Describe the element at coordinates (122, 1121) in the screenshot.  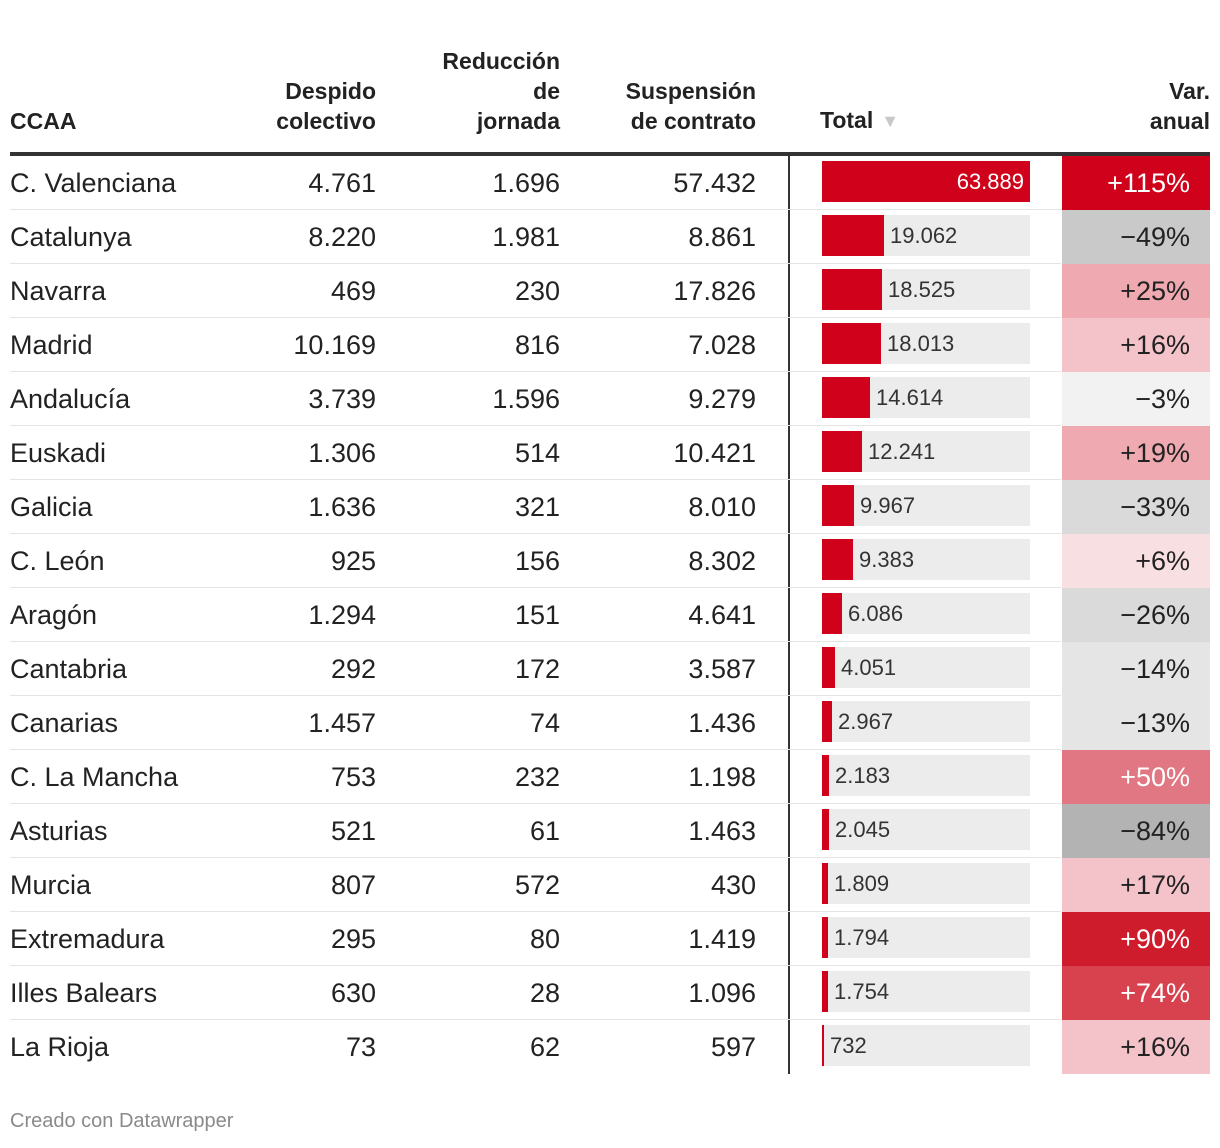
I see `credit-footer: Creado con Datawrapper` at that location.